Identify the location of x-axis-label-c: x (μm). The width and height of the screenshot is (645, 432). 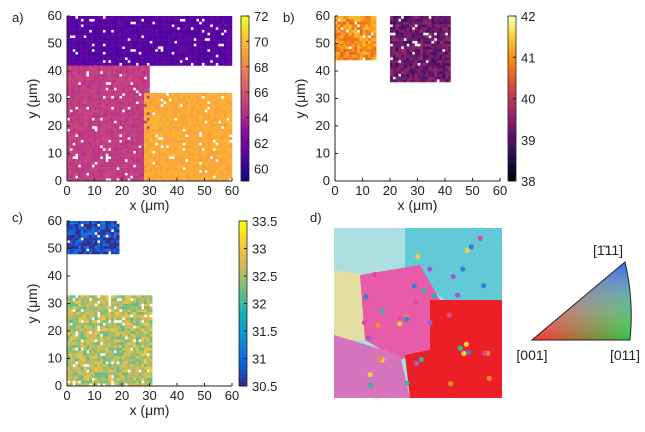
(150, 410).